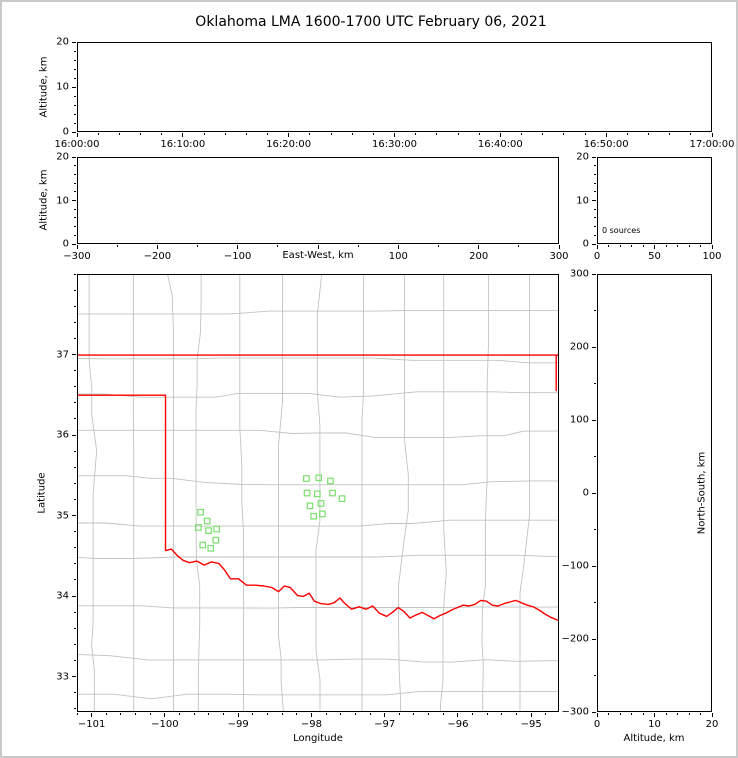 This screenshot has height=758, width=738. Describe the element at coordinates (77, 144) in the screenshot. I see `tick-label: 16:00:00` at that location.